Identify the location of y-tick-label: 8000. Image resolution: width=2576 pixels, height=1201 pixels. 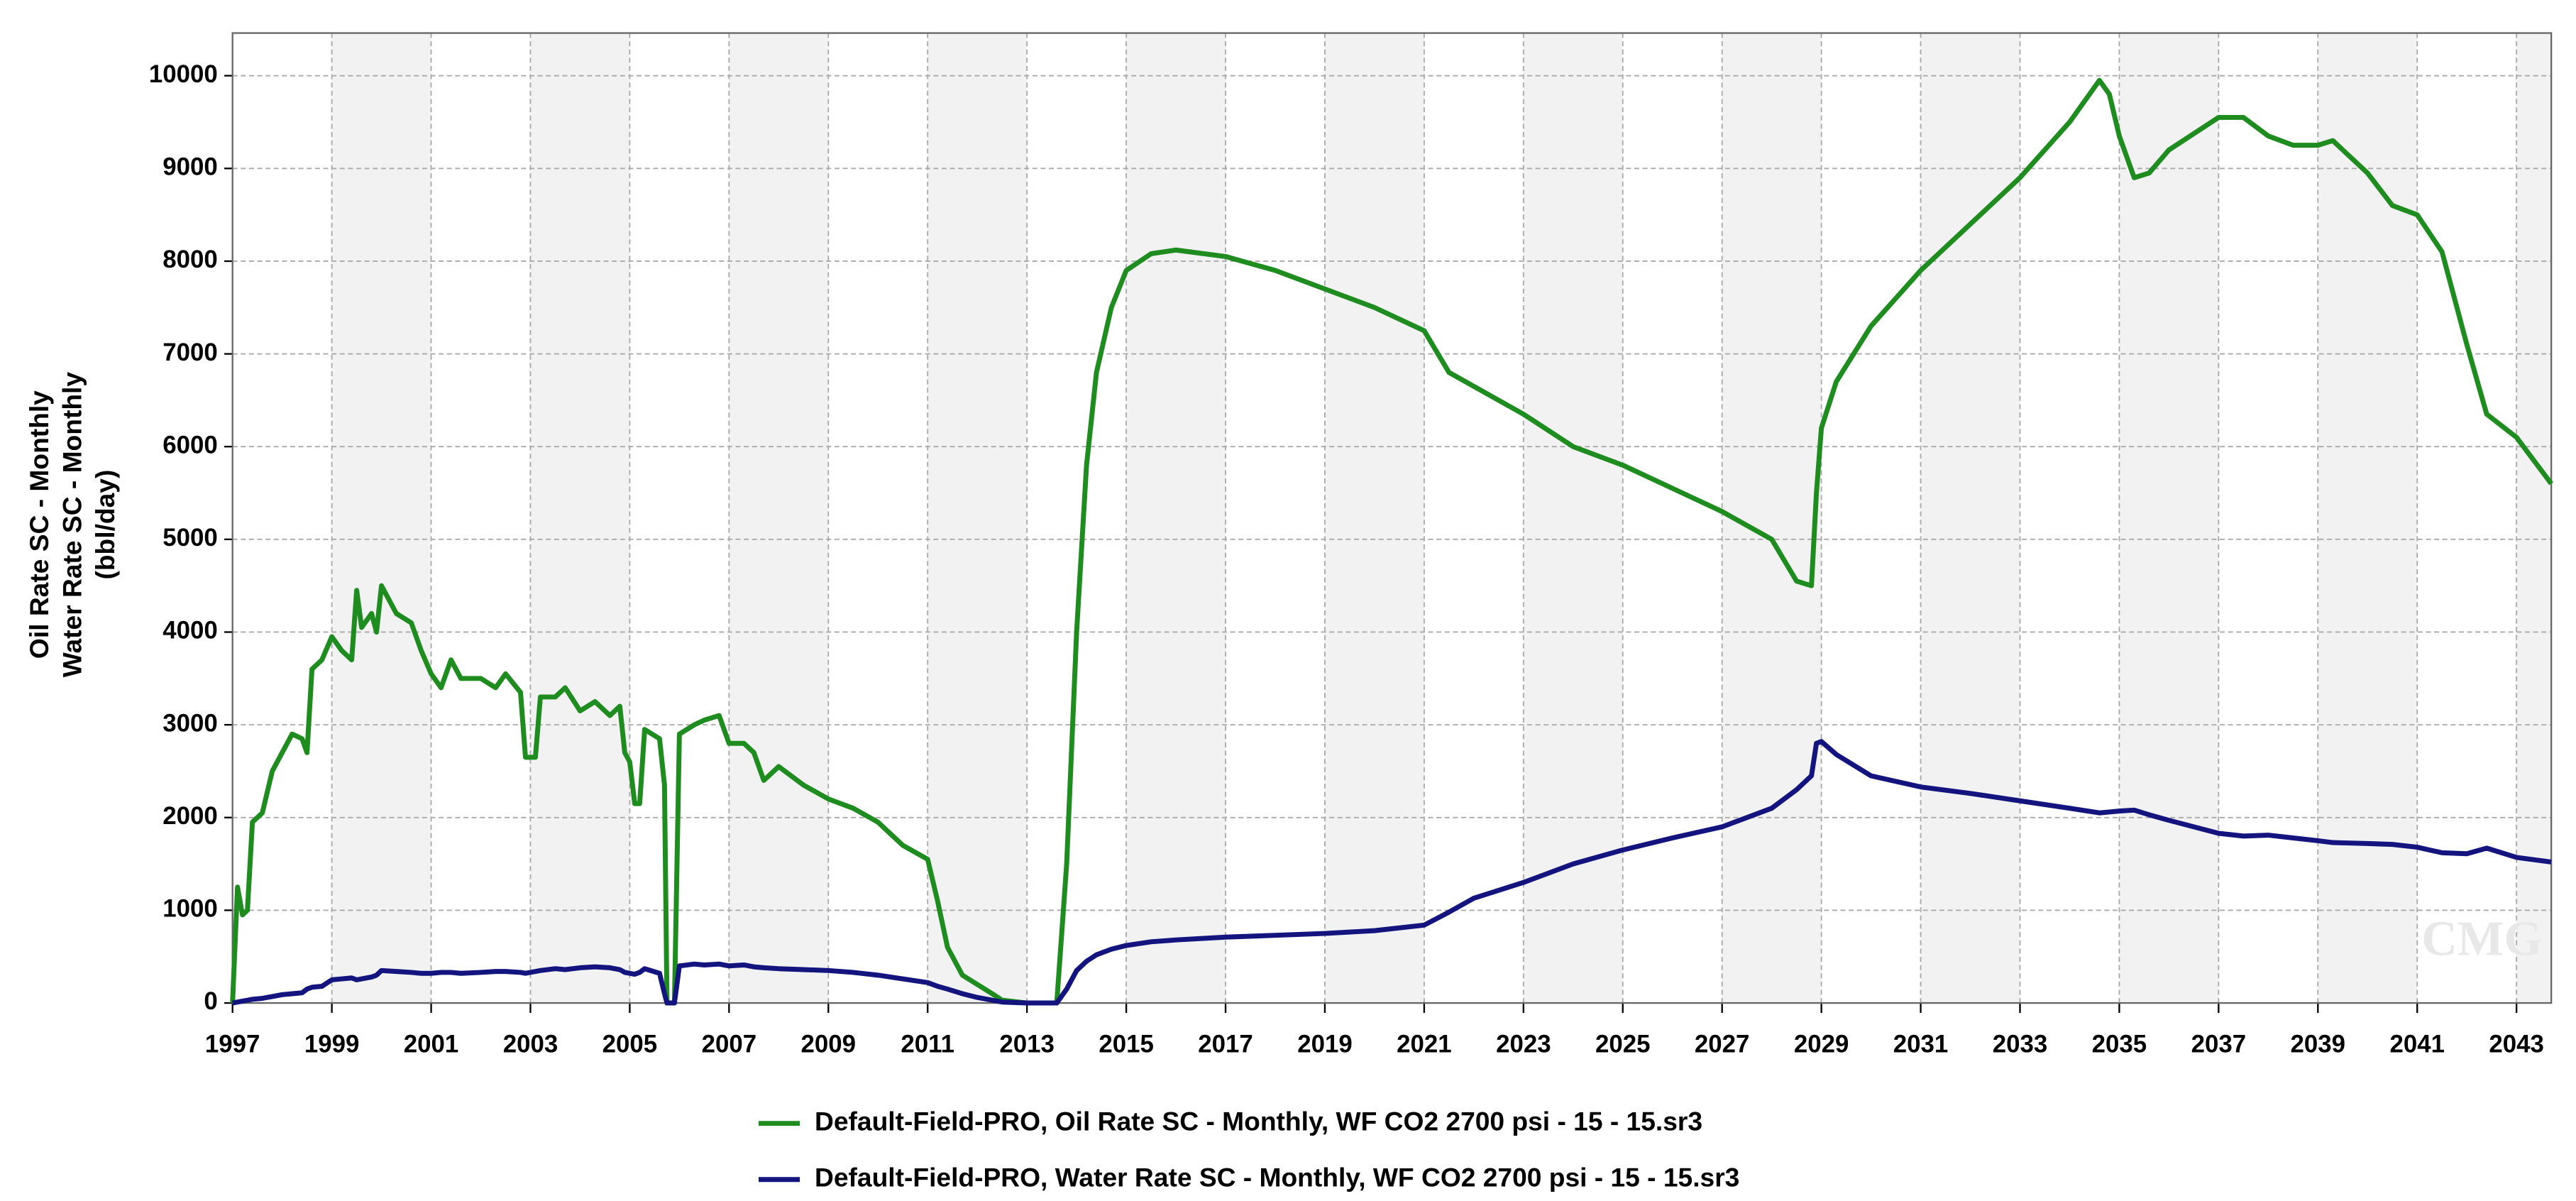
(190, 259).